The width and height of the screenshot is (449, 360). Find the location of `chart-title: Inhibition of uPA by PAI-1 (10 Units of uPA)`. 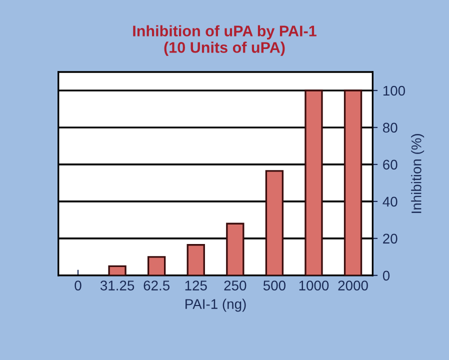

chart-title: Inhibition of uPA by PAI-1 (10 Units of uPA) is located at coordinates (224, 40).